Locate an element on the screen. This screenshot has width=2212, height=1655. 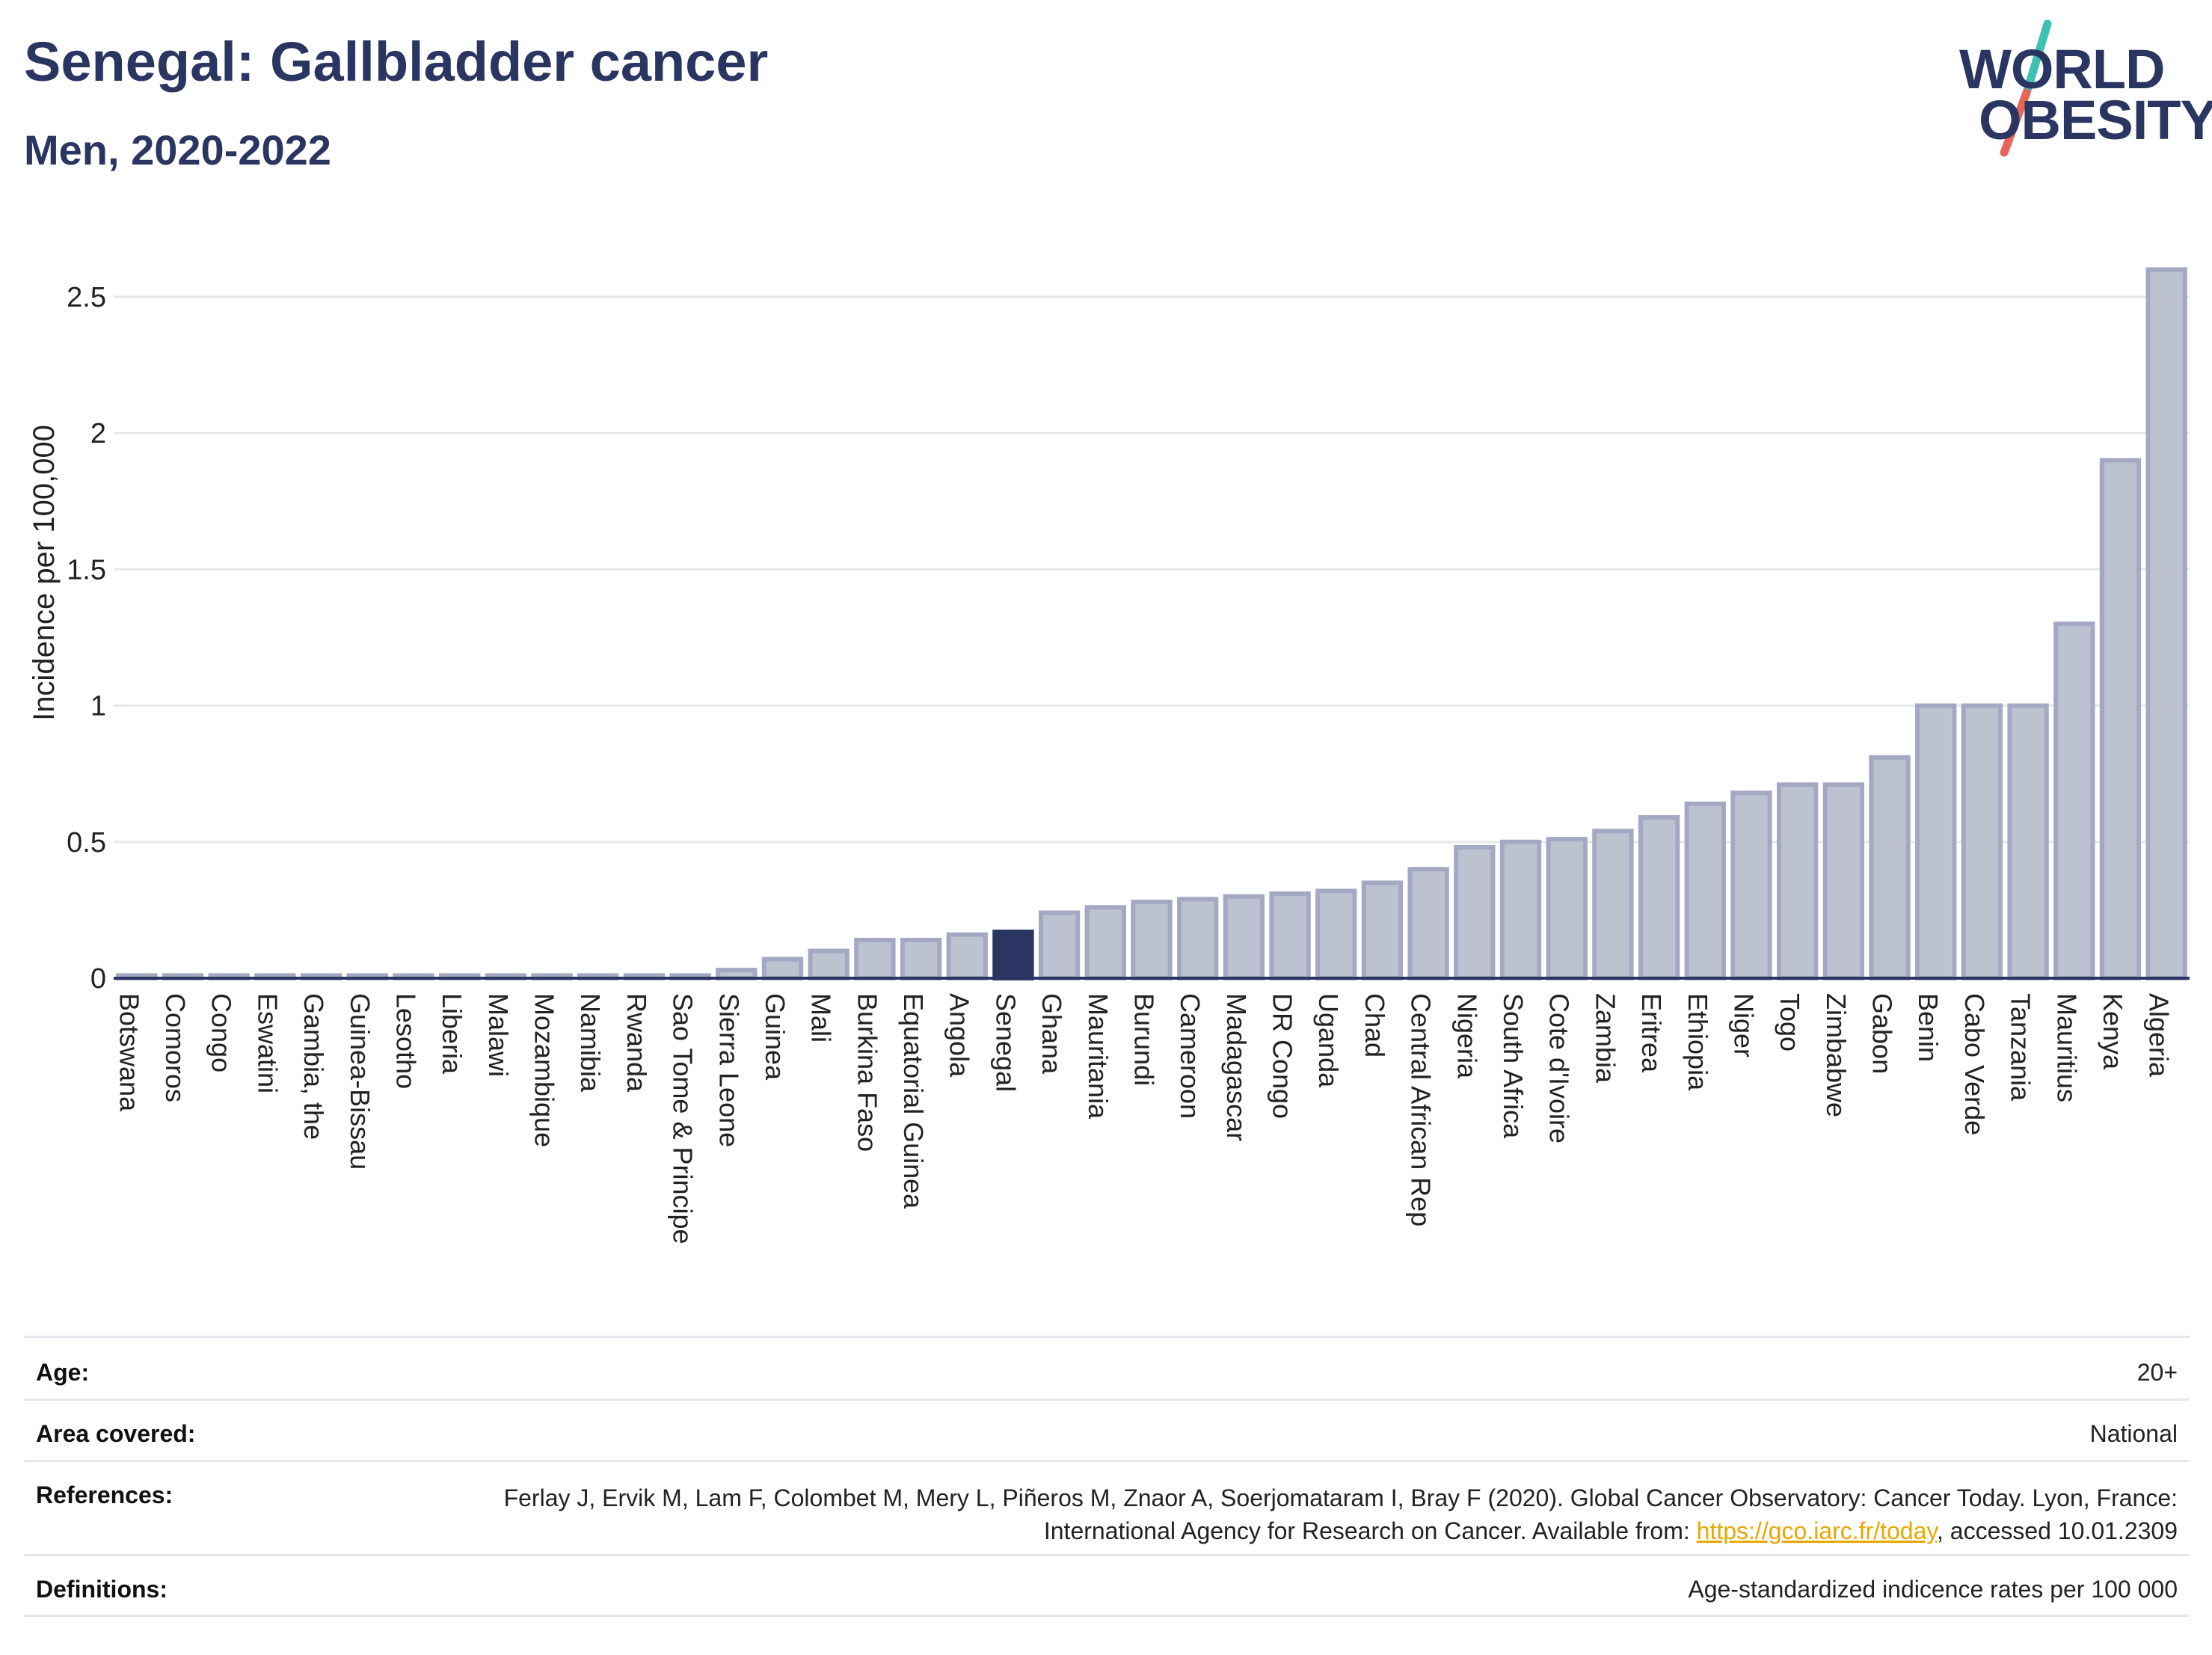
logo-slash-top is located at coordinates (2037, 58).